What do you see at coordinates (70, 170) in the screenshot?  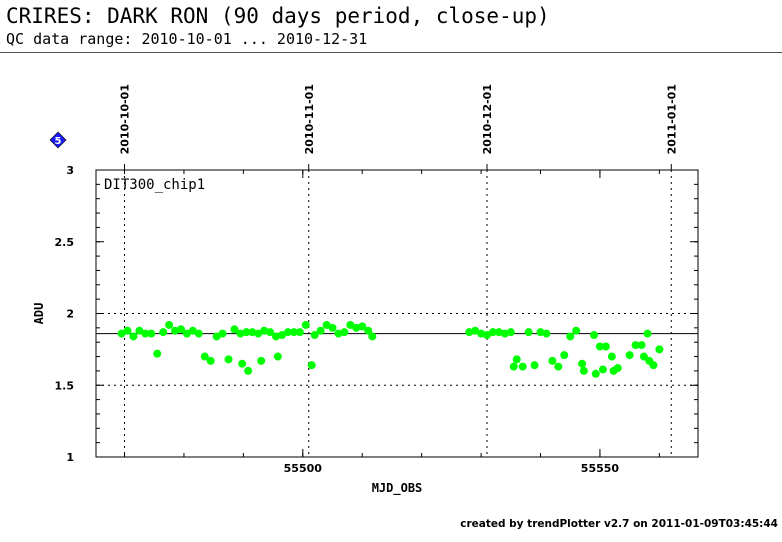 I see `y-tick-label-4: 3` at bounding box center [70, 170].